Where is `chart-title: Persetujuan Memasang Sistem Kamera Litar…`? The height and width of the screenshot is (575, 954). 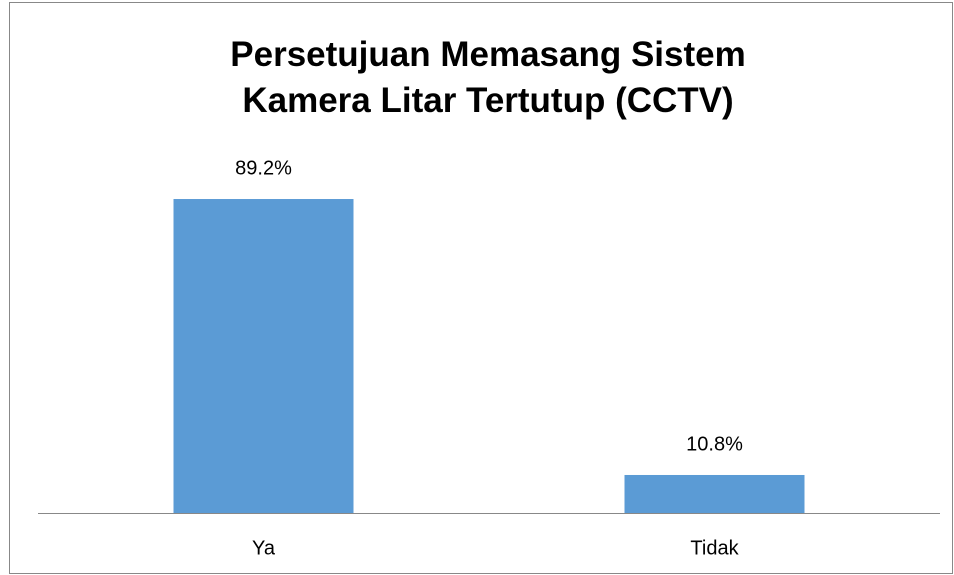 chart-title: Persetujuan Memasang Sistem Kamera Litar… is located at coordinates (488, 77).